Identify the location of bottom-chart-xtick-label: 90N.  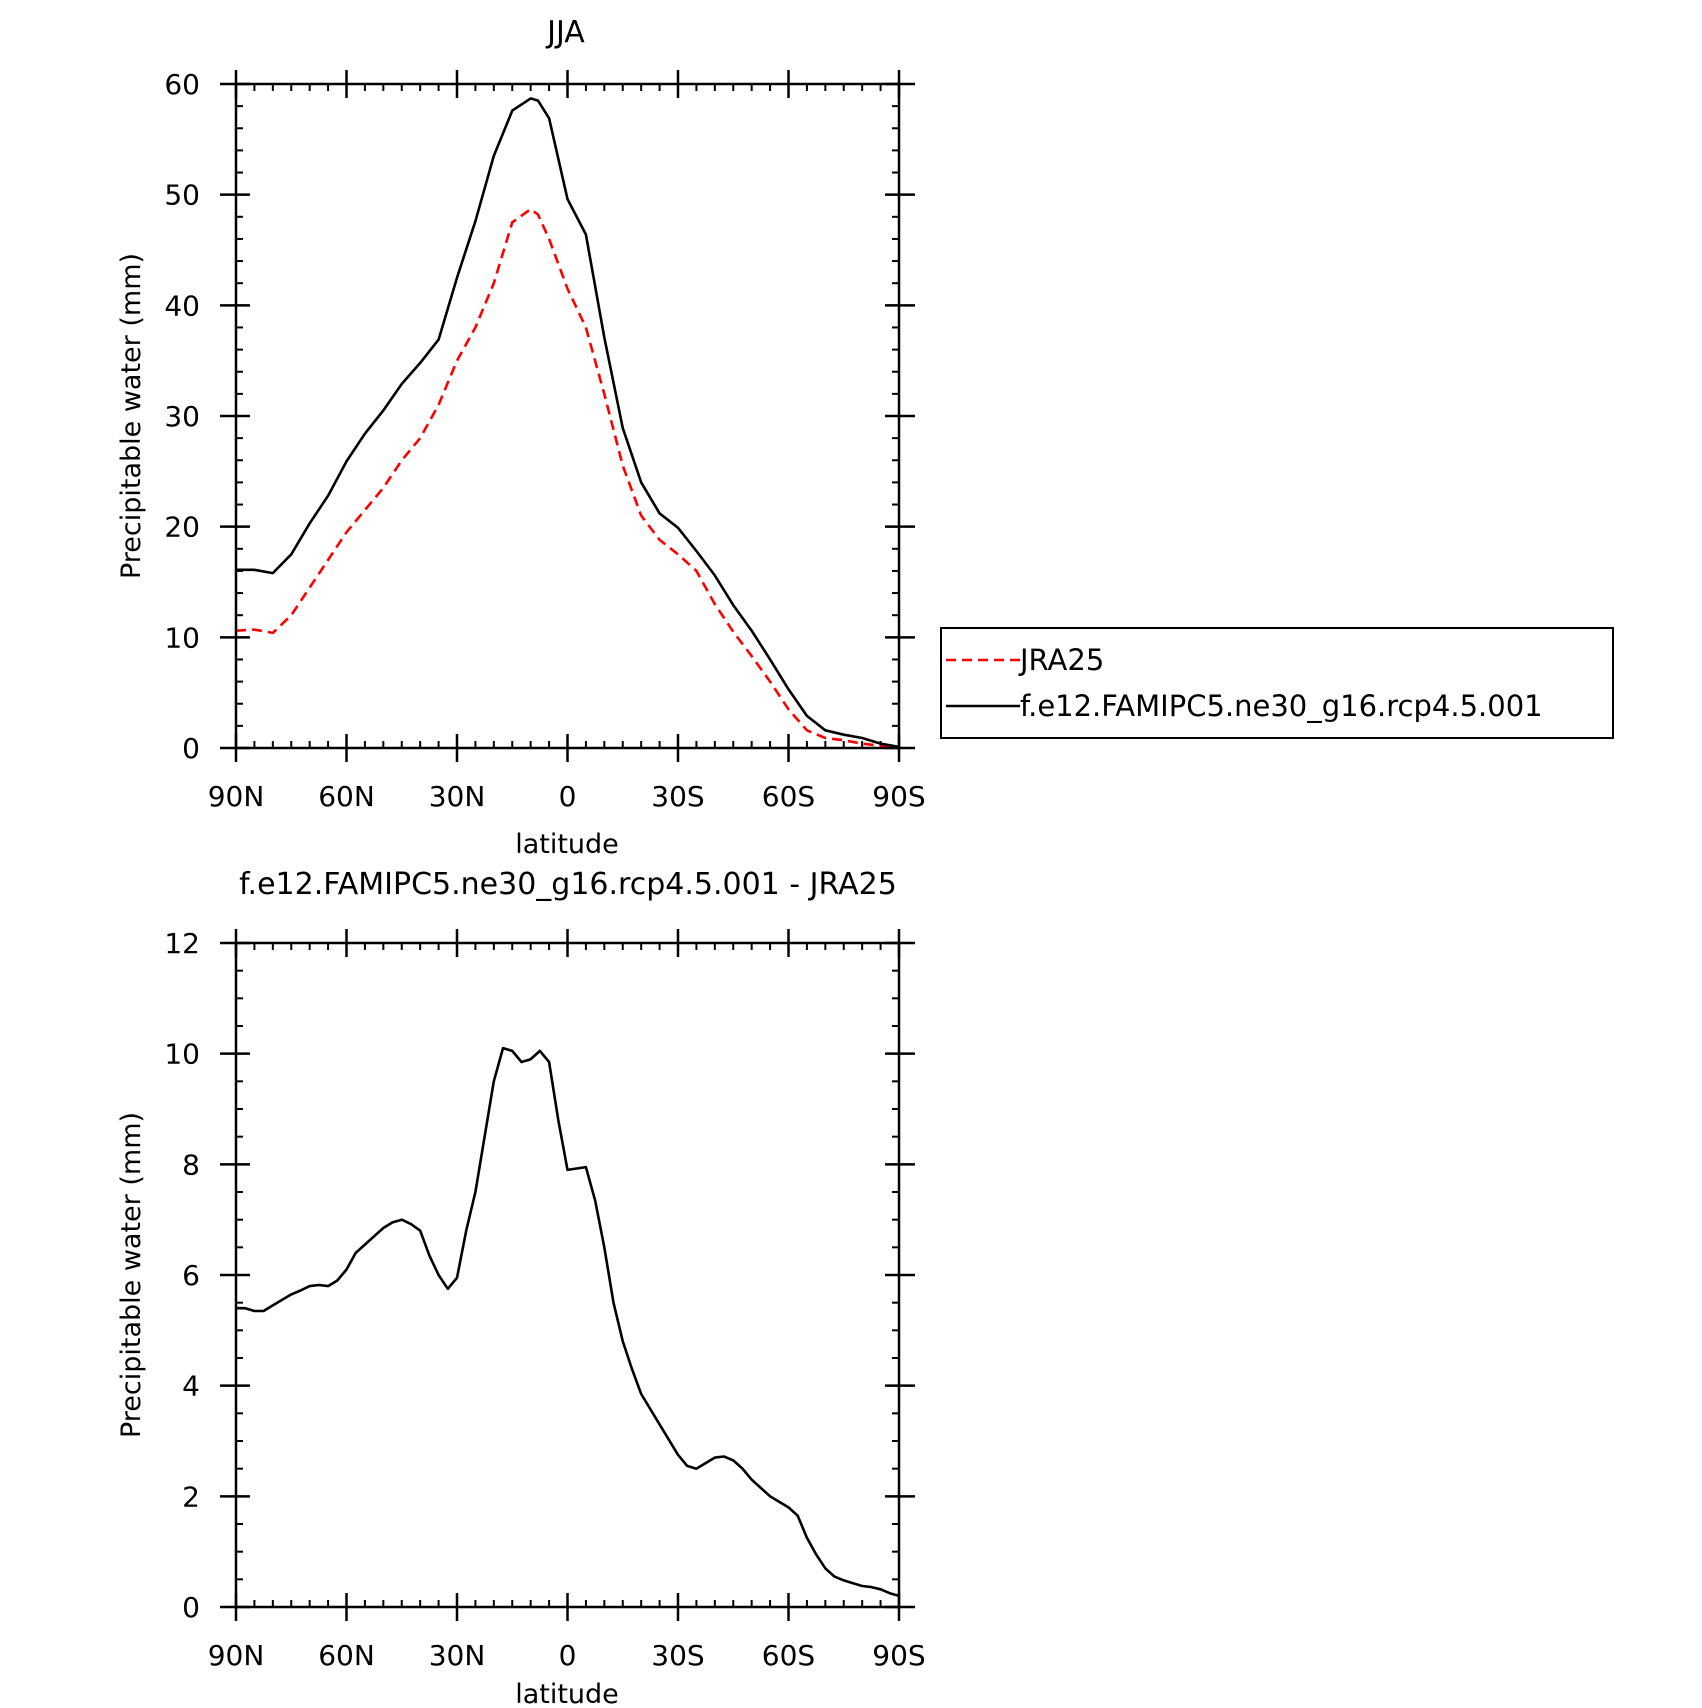
(236, 1655).